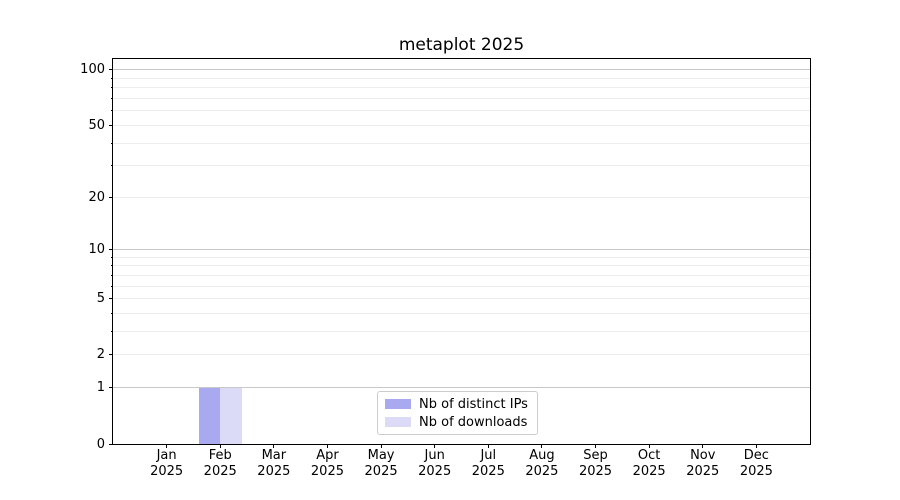 This screenshot has height=500, width=900. I want to click on x-tick-may, so click(381, 446).